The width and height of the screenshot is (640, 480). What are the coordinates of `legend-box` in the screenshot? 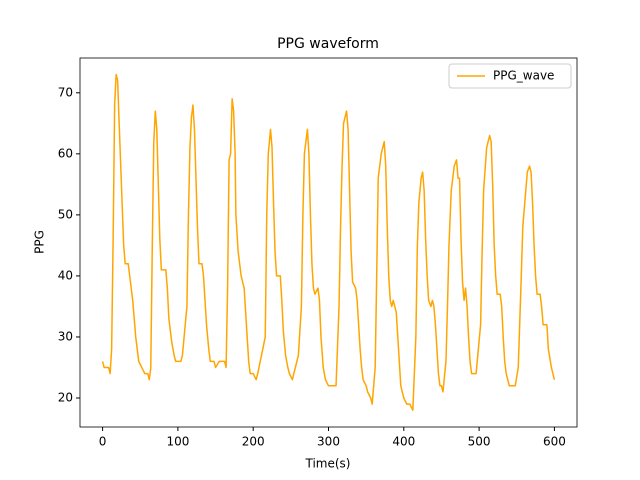 It's located at (510, 76).